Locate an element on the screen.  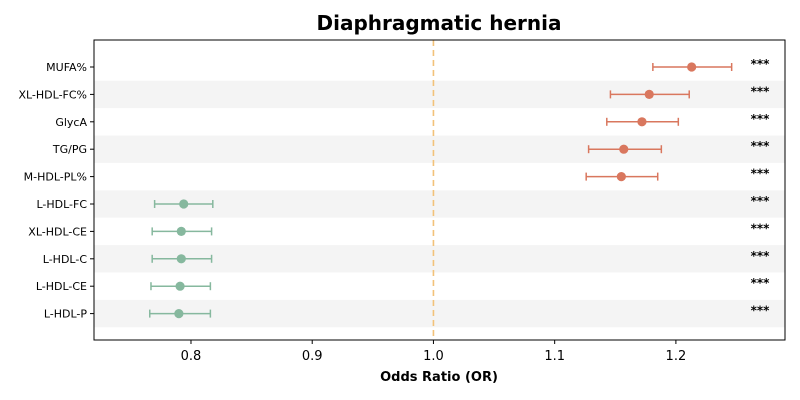
row-label: L-HDL-FC is located at coordinates (61, 204).